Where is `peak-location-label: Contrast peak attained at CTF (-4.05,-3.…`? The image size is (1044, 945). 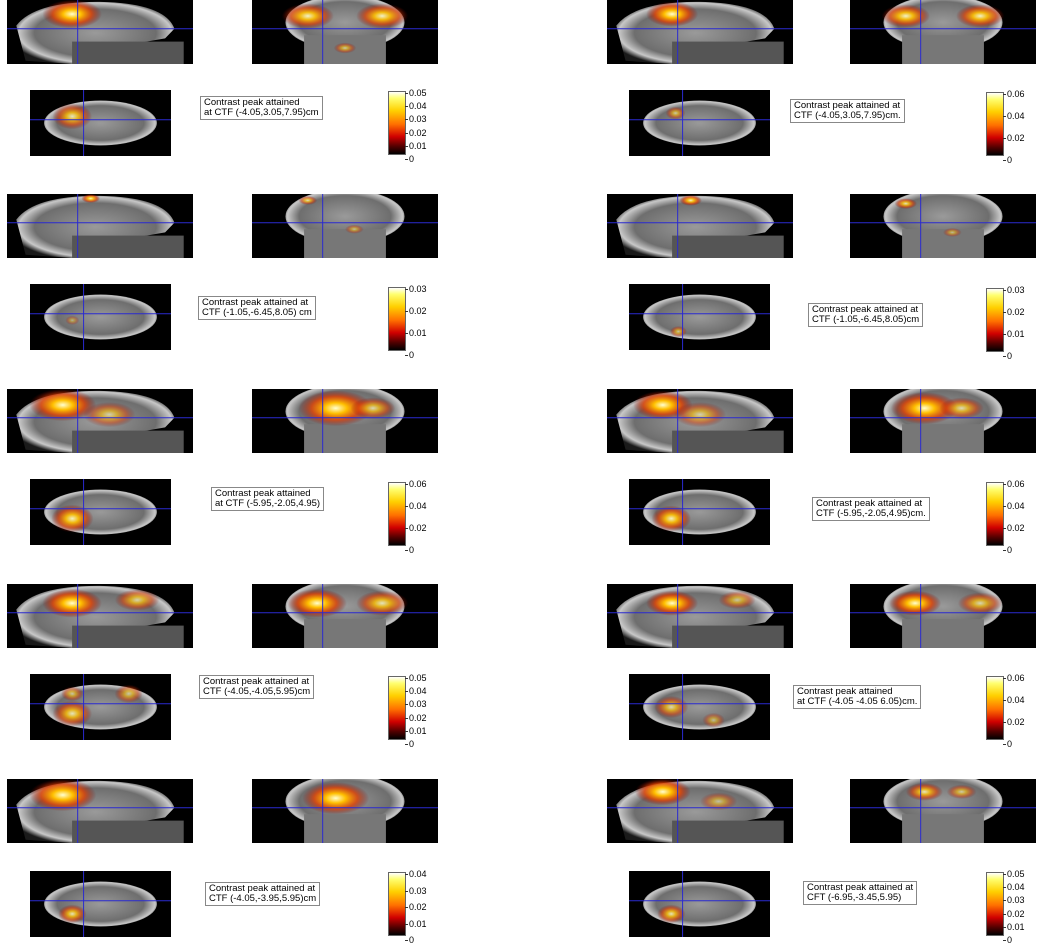 peak-location-label: Contrast peak attained at CTF (-4.05,-3.… is located at coordinates (263, 894).